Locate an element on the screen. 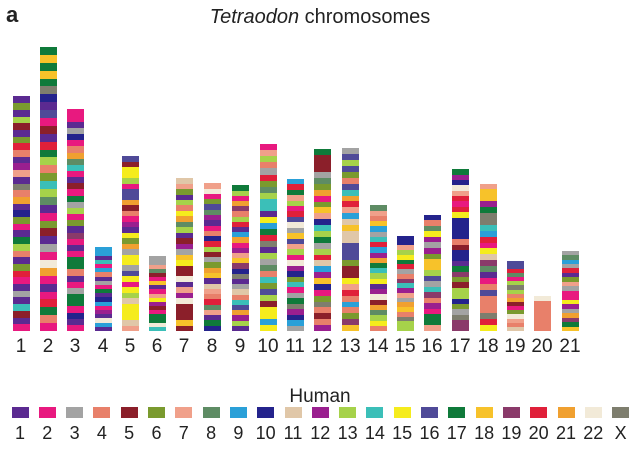 The image size is (640, 449). chromosome-label: 15 is located at coordinates (405, 346).